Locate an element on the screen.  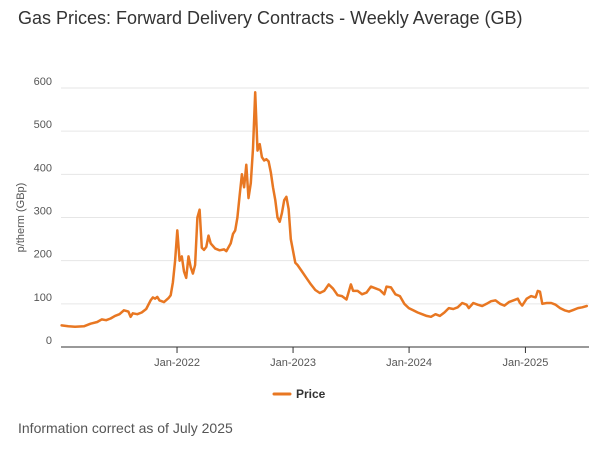
y-tick-label: 100 is located at coordinates (43, 298).